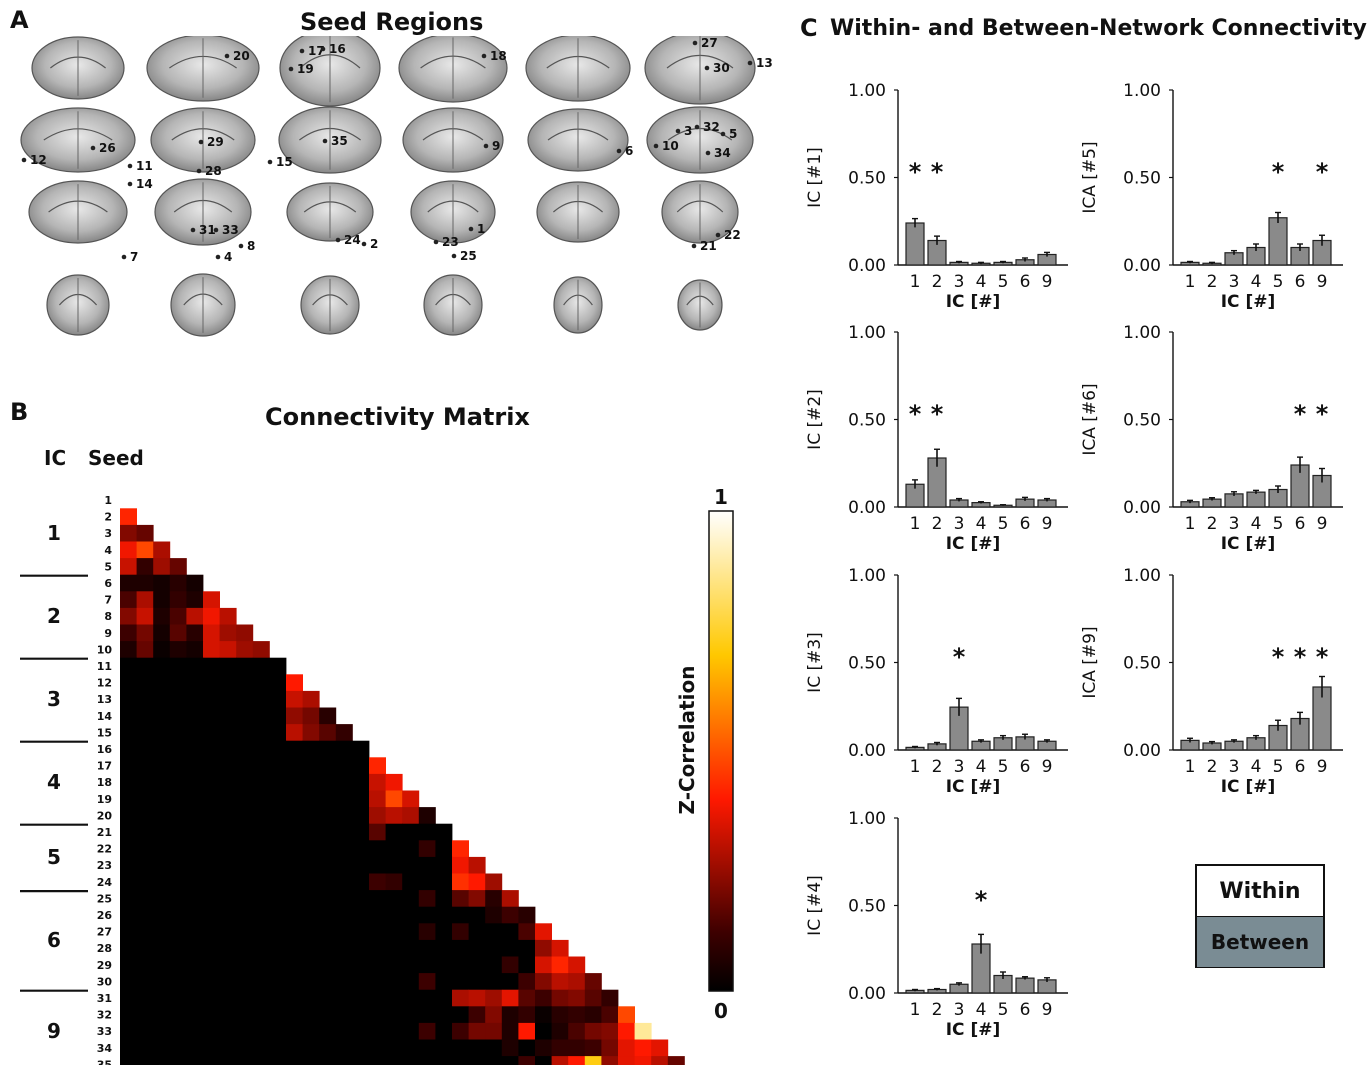 This screenshot has height=1065, width=1369. What do you see at coordinates (107, 148) in the screenshot?
I see `seed-label: 26` at bounding box center [107, 148].